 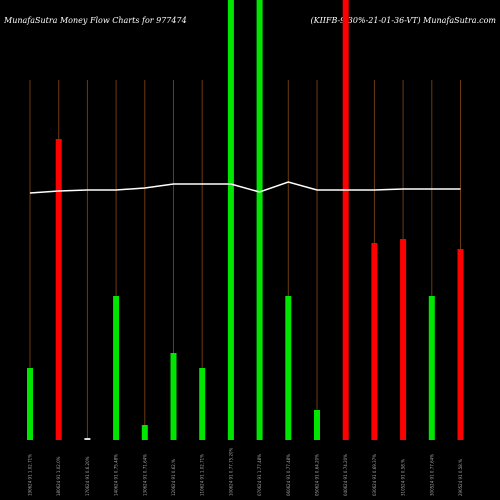 I want to click on x-tick-label: 170624 91 0.6.20%, so click(x=87, y=476).